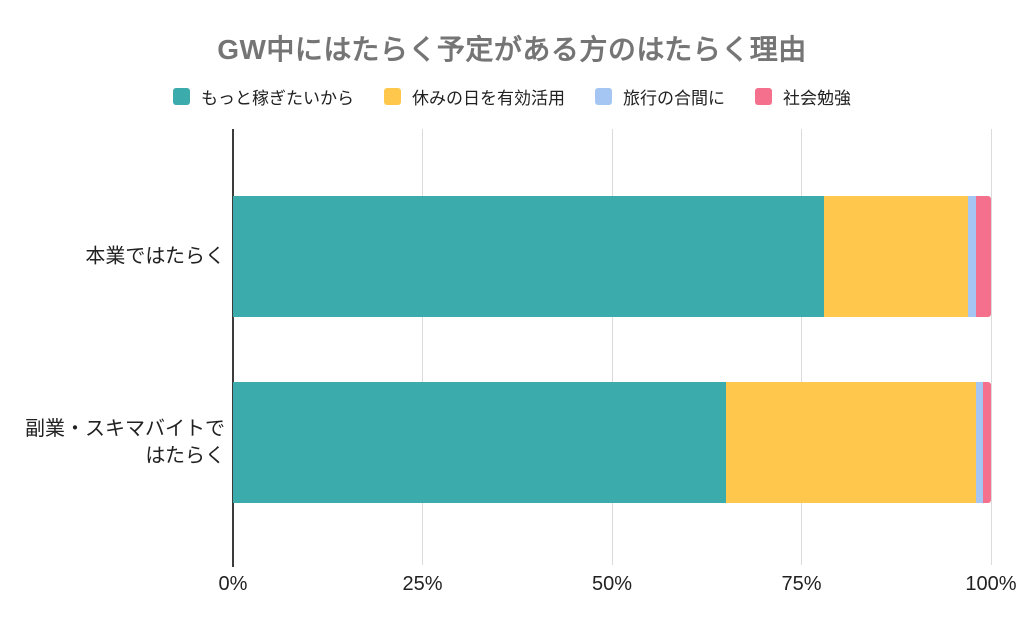  I want to click on legend-label: 社会勉強, so click(817, 98).